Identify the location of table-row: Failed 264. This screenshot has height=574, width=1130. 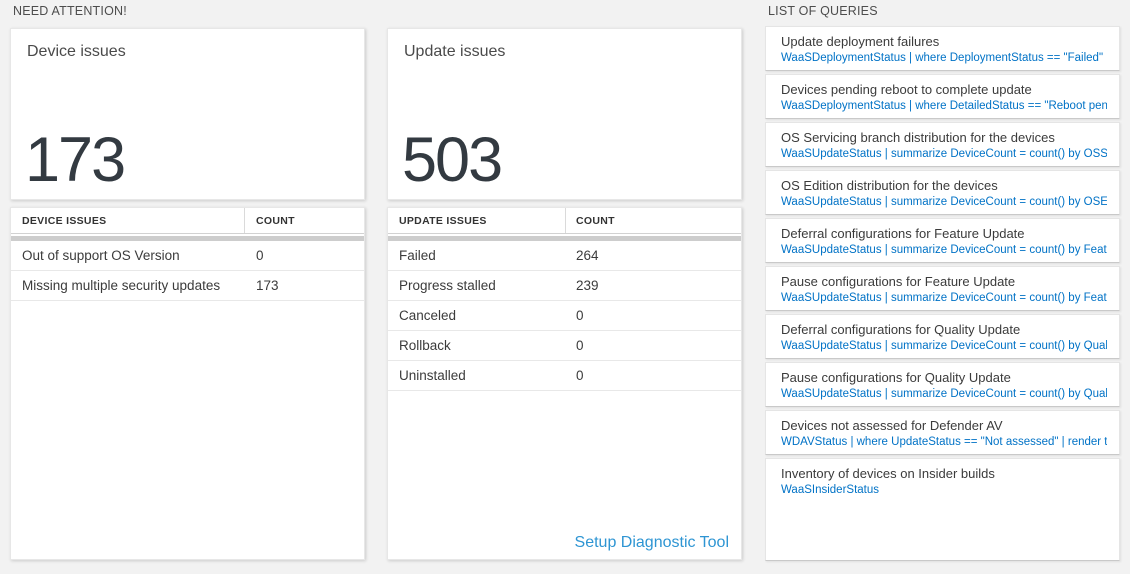
(564, 256).